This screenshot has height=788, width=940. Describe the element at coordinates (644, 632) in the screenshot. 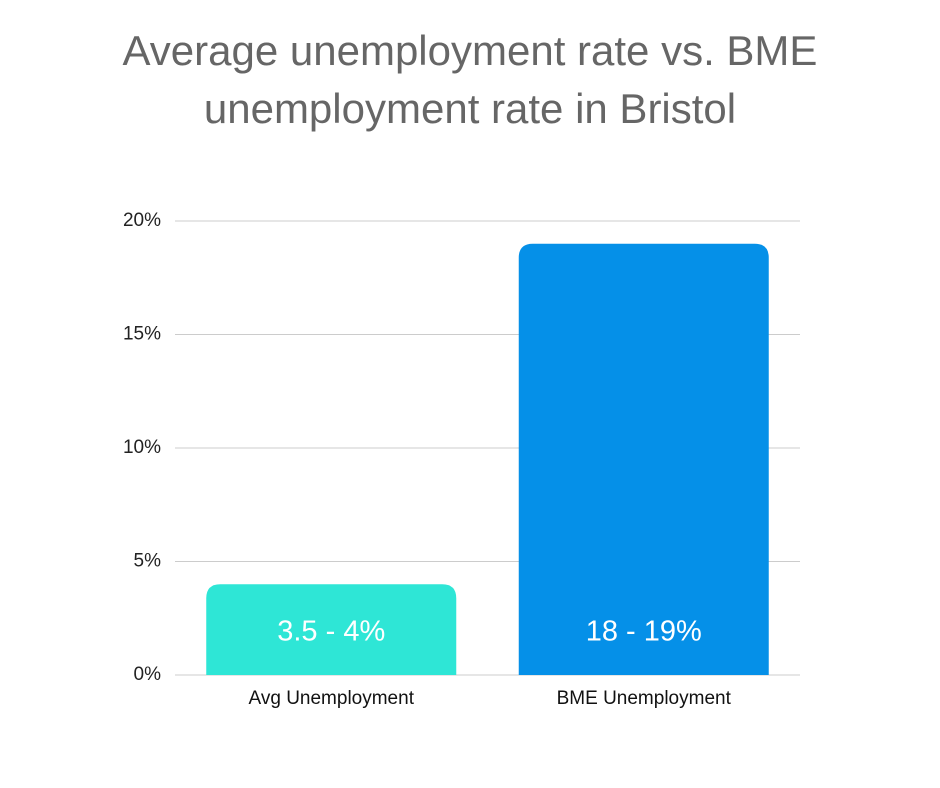

I see `value-label: 18 - 19%` at that location.